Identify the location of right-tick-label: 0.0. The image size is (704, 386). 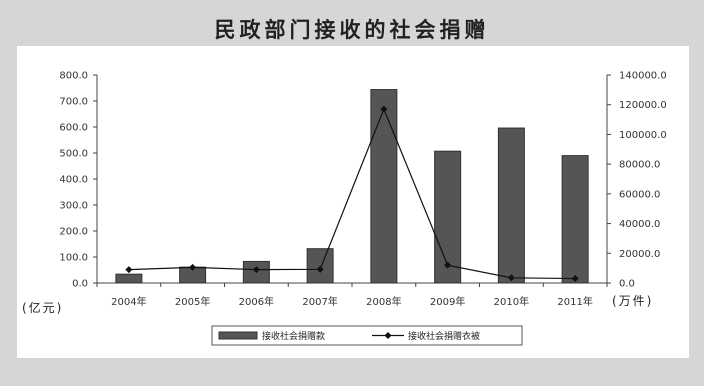
(627, 284).